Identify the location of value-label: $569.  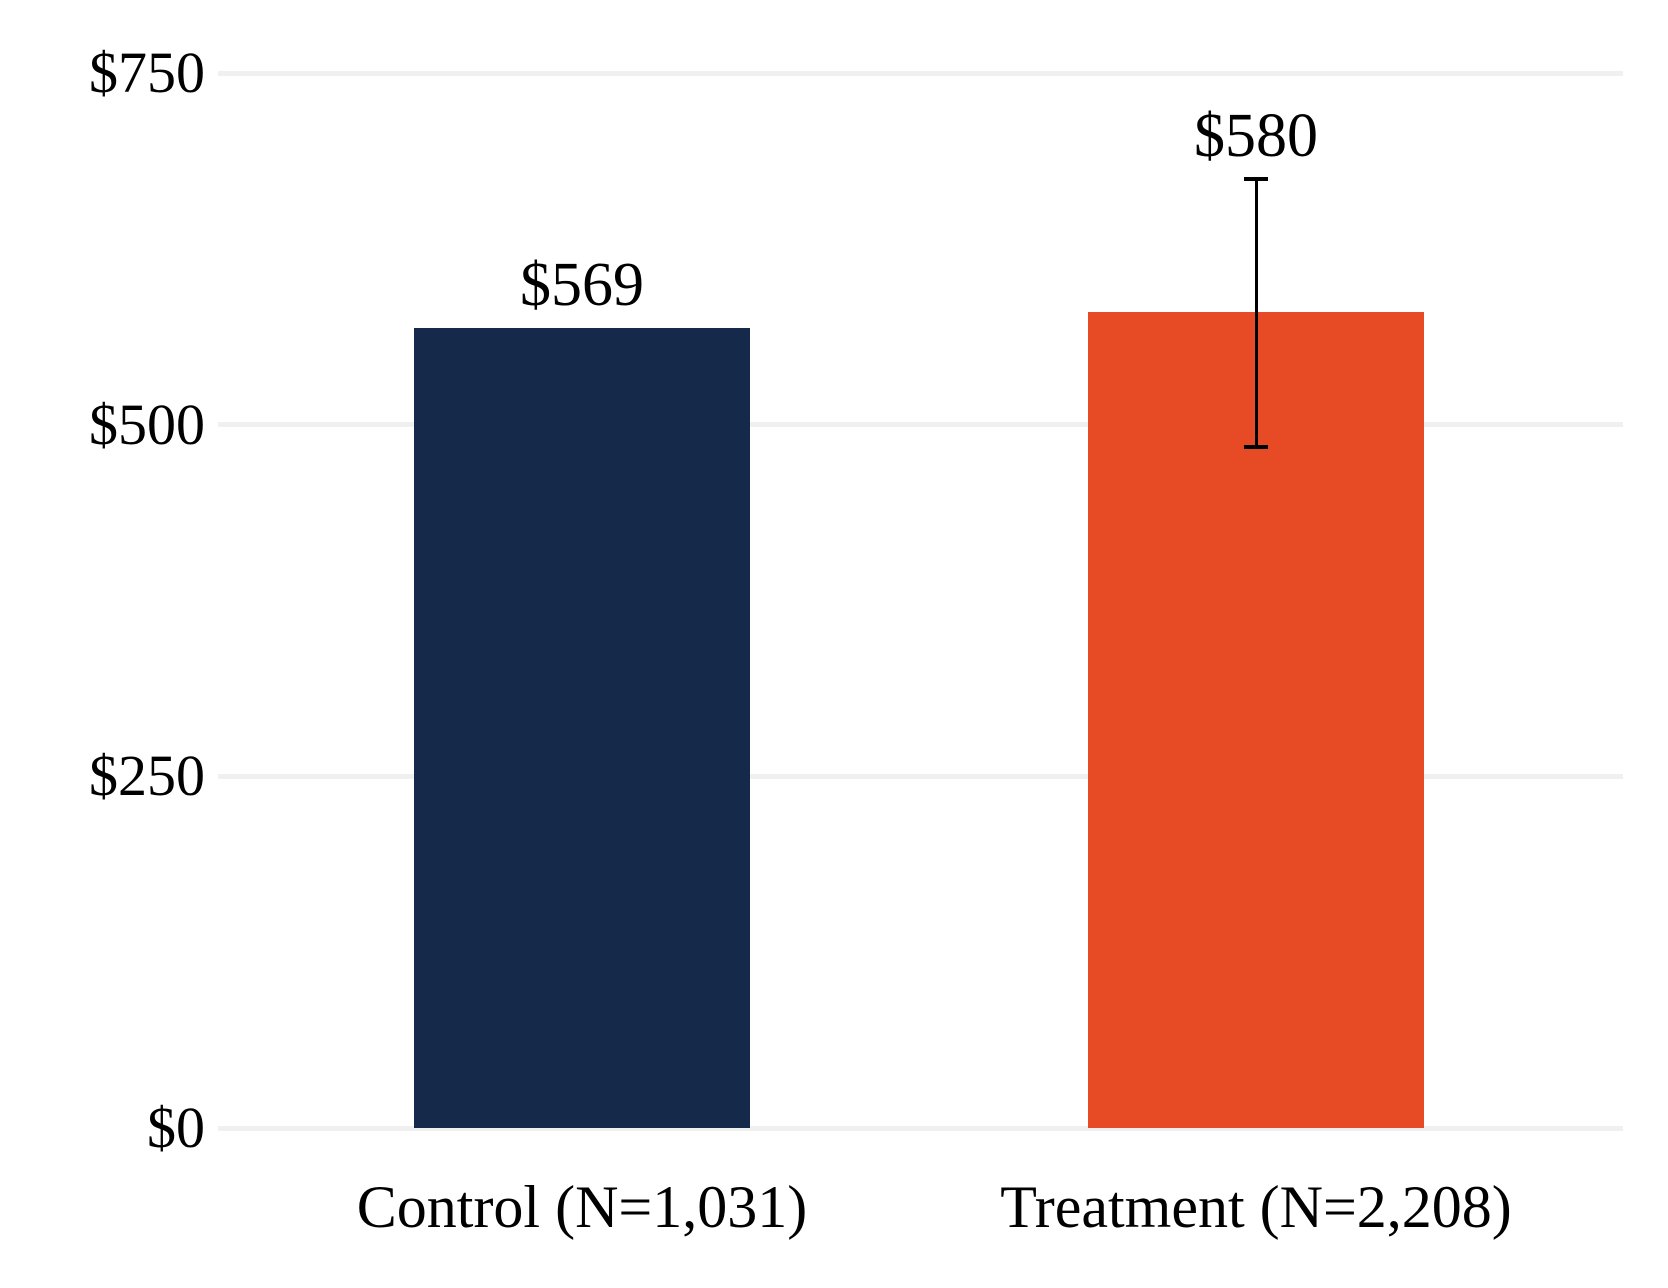
(582, 284).